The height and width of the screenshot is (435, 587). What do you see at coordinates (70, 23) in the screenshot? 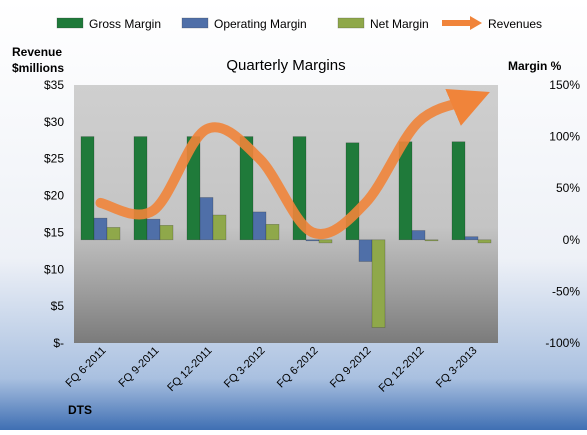
I see `gross-margin-legend-swatch` at bounding box center [70, 23].